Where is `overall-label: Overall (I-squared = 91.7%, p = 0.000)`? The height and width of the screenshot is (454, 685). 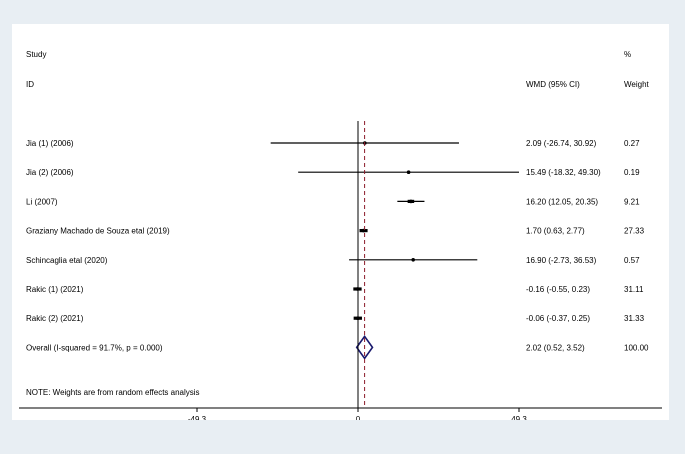 overall-label: Overall (I-squared = 91.7%, p = 0.000) is located at coordinates (94, 347).